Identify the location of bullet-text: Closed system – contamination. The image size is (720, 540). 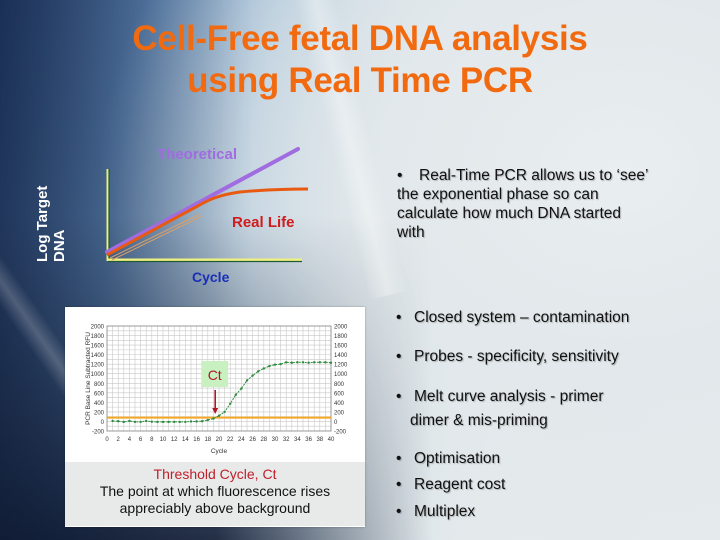
(522, 317).